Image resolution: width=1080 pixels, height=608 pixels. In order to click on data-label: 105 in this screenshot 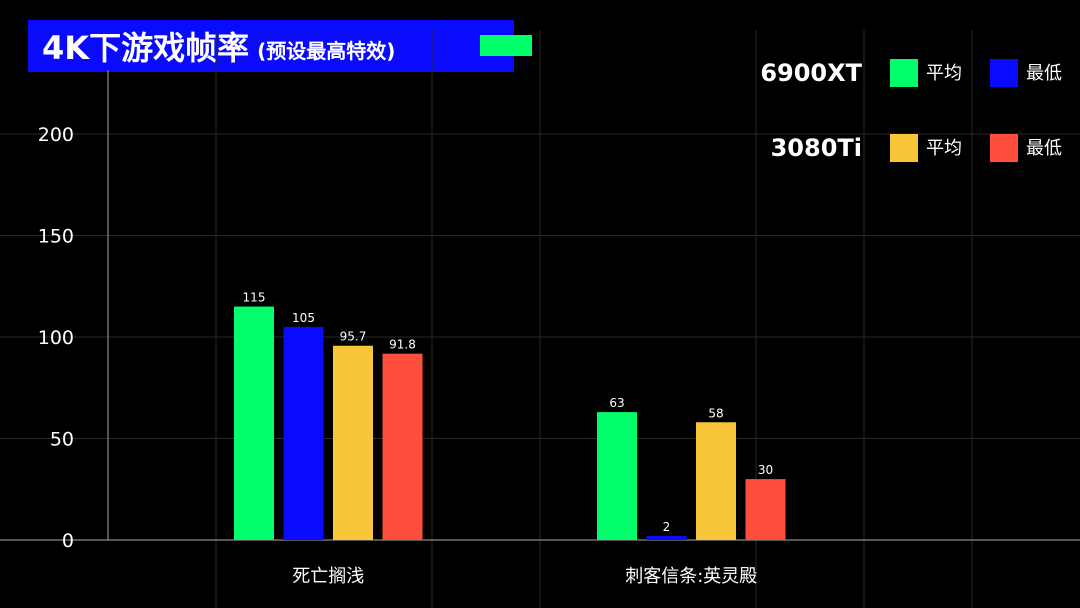, I will do `click(303, 318)`.